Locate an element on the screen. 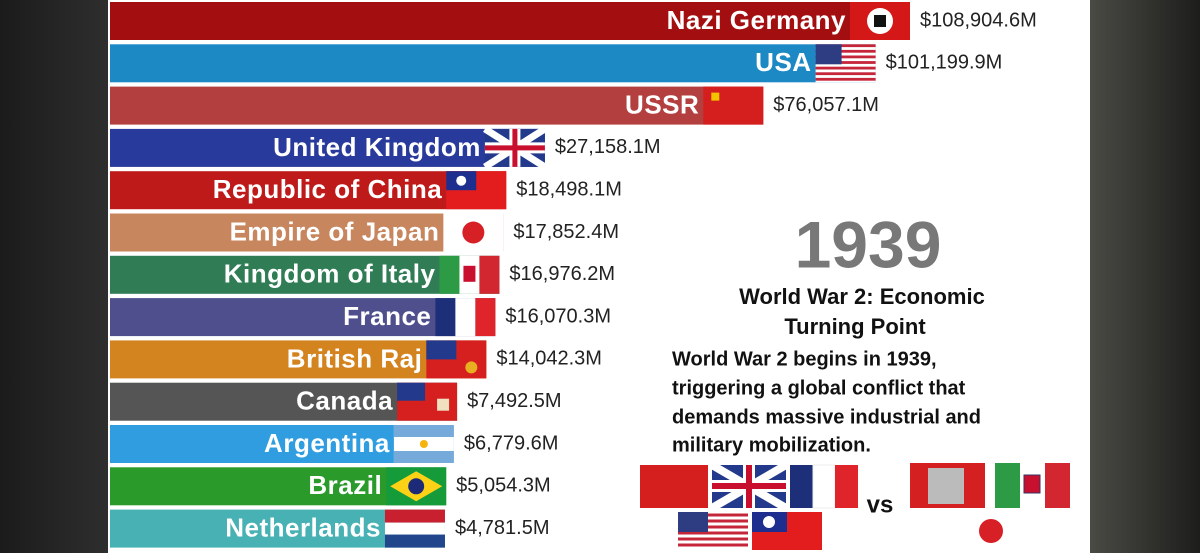 The image size is (1200, 553). heading: World War 2: Economic is located at coordinates (862, 296).